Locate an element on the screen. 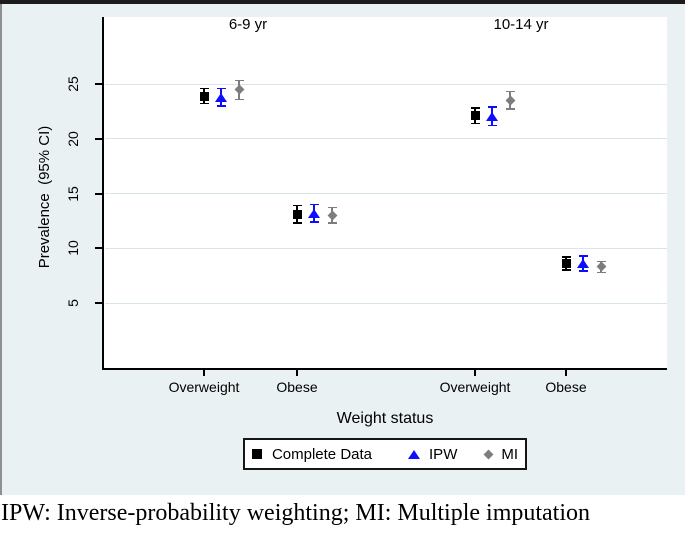 This screenshot has height=535, width=685. y-tick-label: 25 is located at coordinates (73, 84).